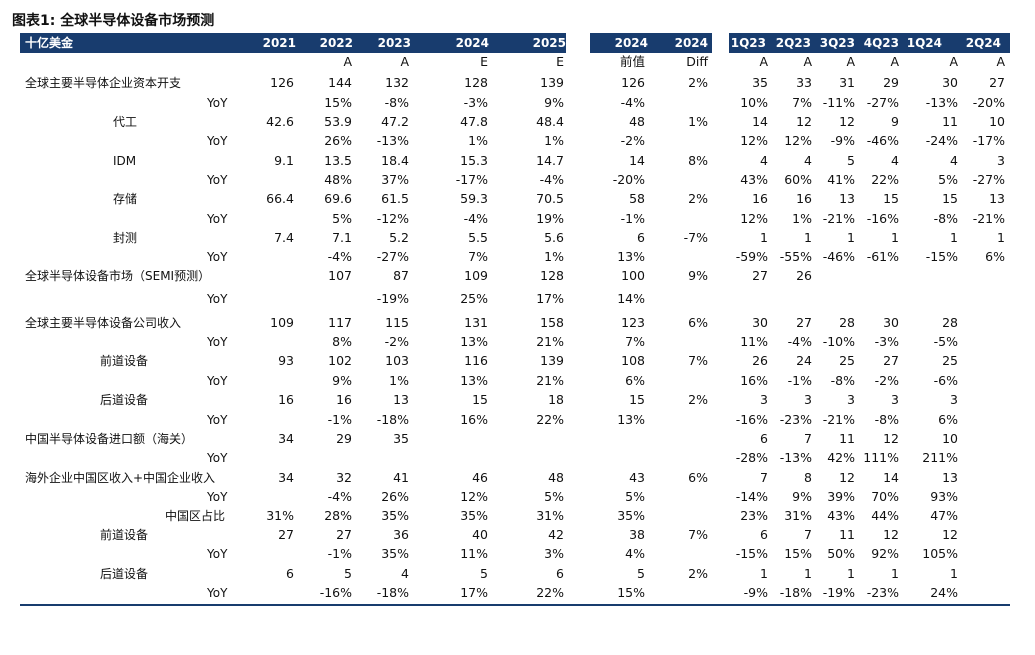 This screenshot has width=1035, height=655. What do you see at coordinates (632, 218) in the screenshot?
I see `data-cell: -1%` at bounding box center [632, 218].